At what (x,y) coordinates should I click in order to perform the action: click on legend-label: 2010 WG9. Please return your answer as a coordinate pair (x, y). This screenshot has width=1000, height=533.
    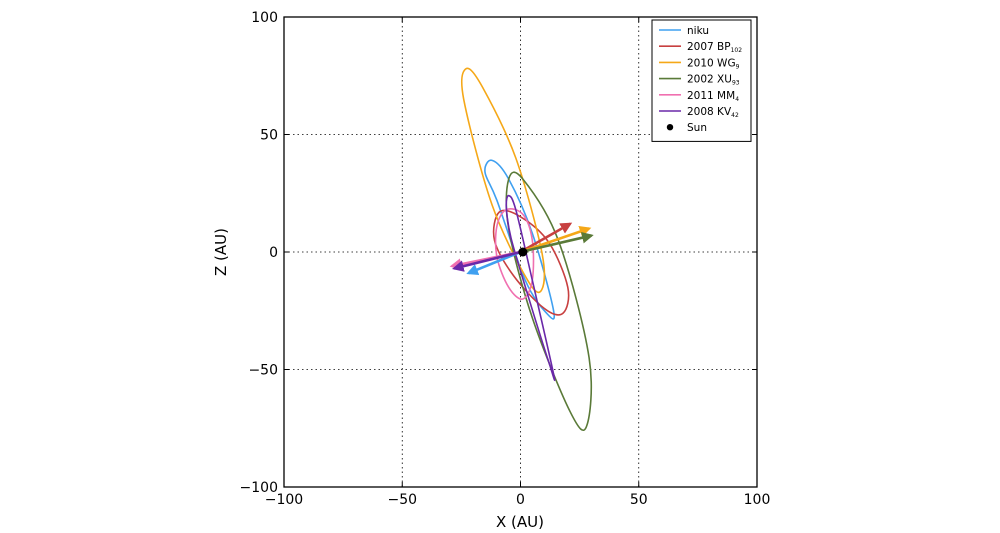
    Looking at the image, I should click on (713, 63).